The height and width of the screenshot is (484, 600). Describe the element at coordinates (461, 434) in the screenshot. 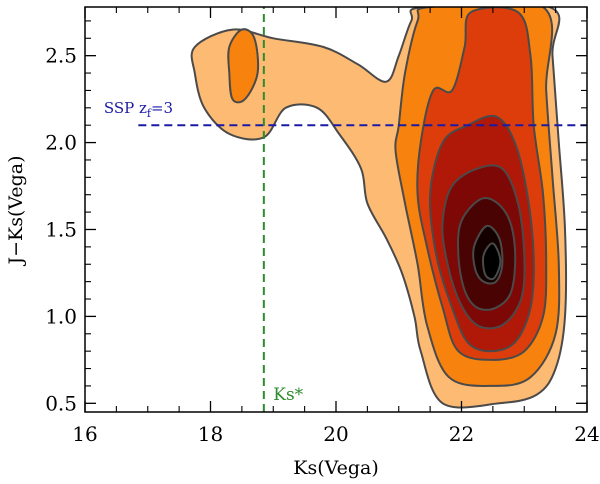

I see `x-tick-label: 22` at that location.